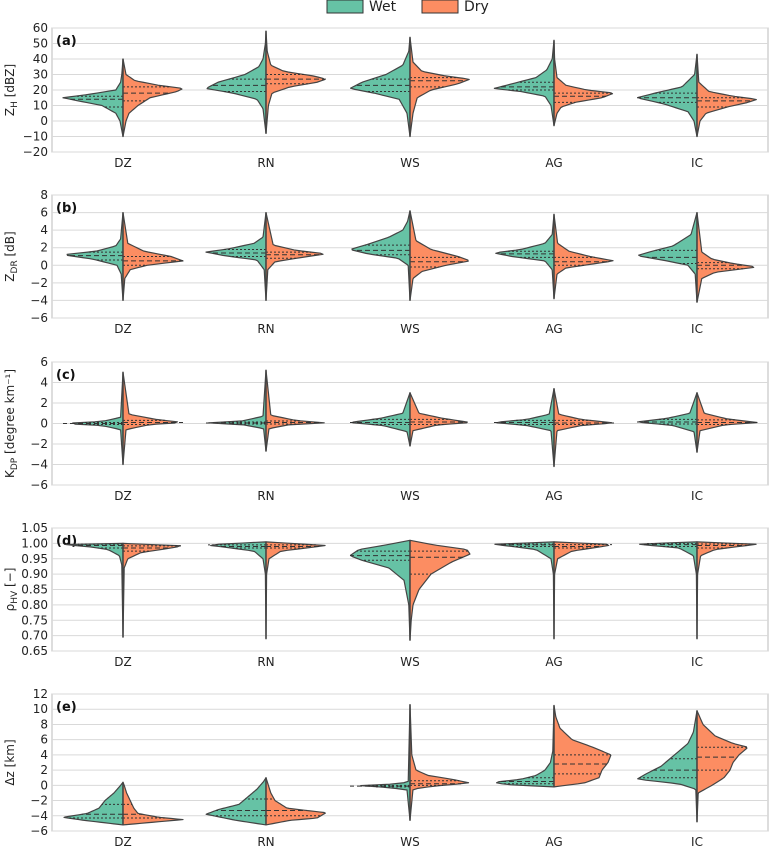 This screenshot has width=771, height=850. What do you see at coordinates (383, 7) in the screenshot?
I see `legend-wet-label: Wet` at bounding box center [383, 7].